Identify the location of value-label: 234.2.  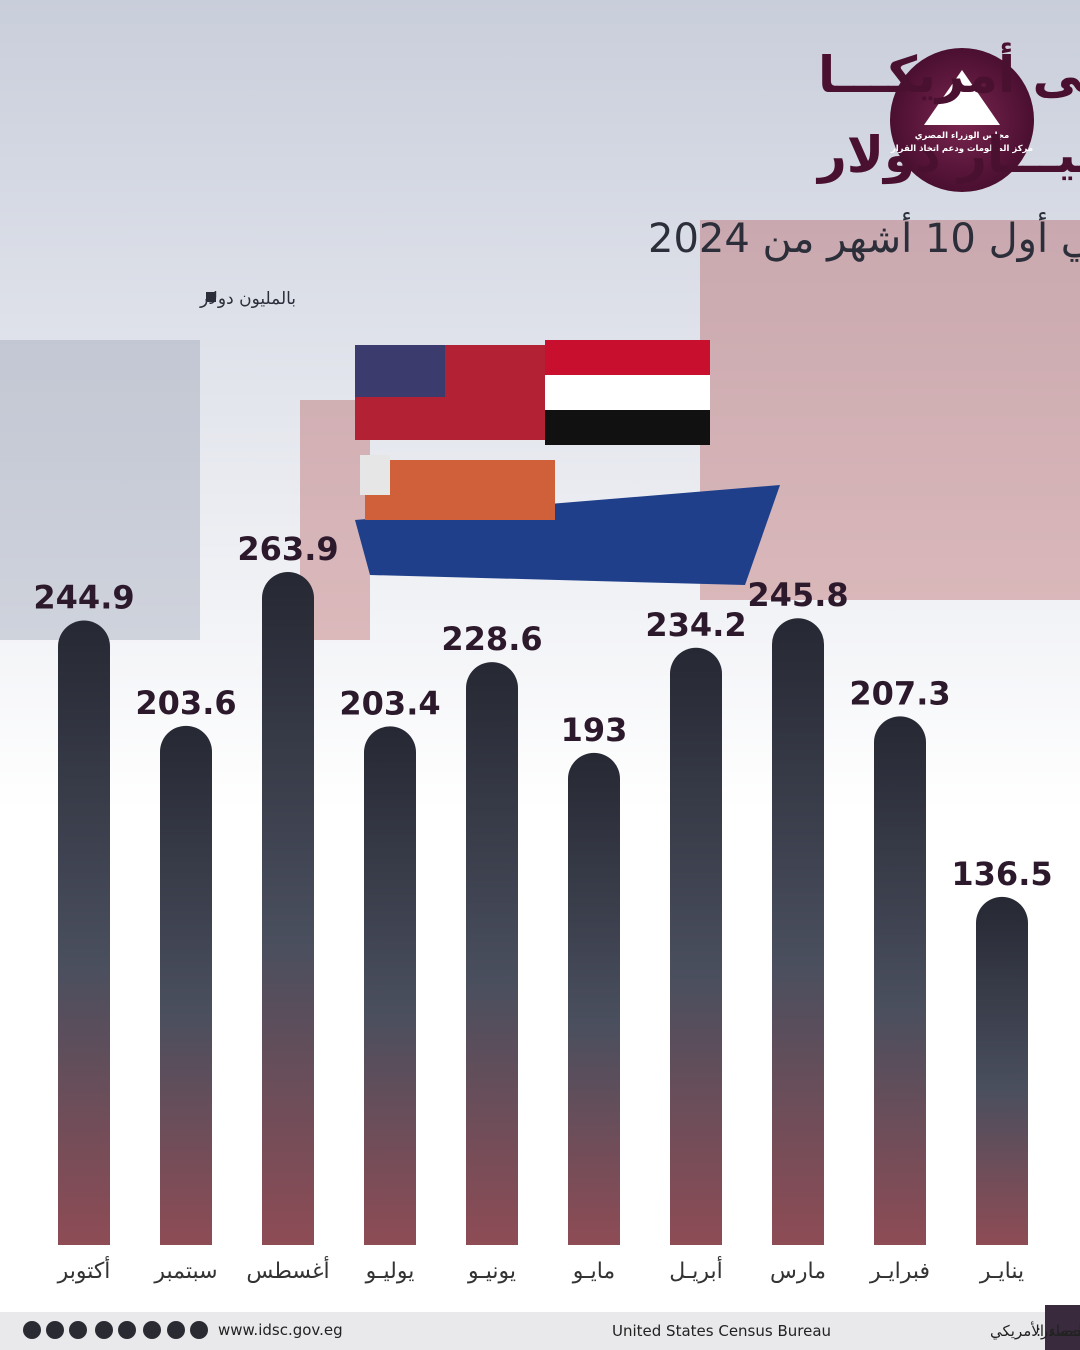
(695, 625).